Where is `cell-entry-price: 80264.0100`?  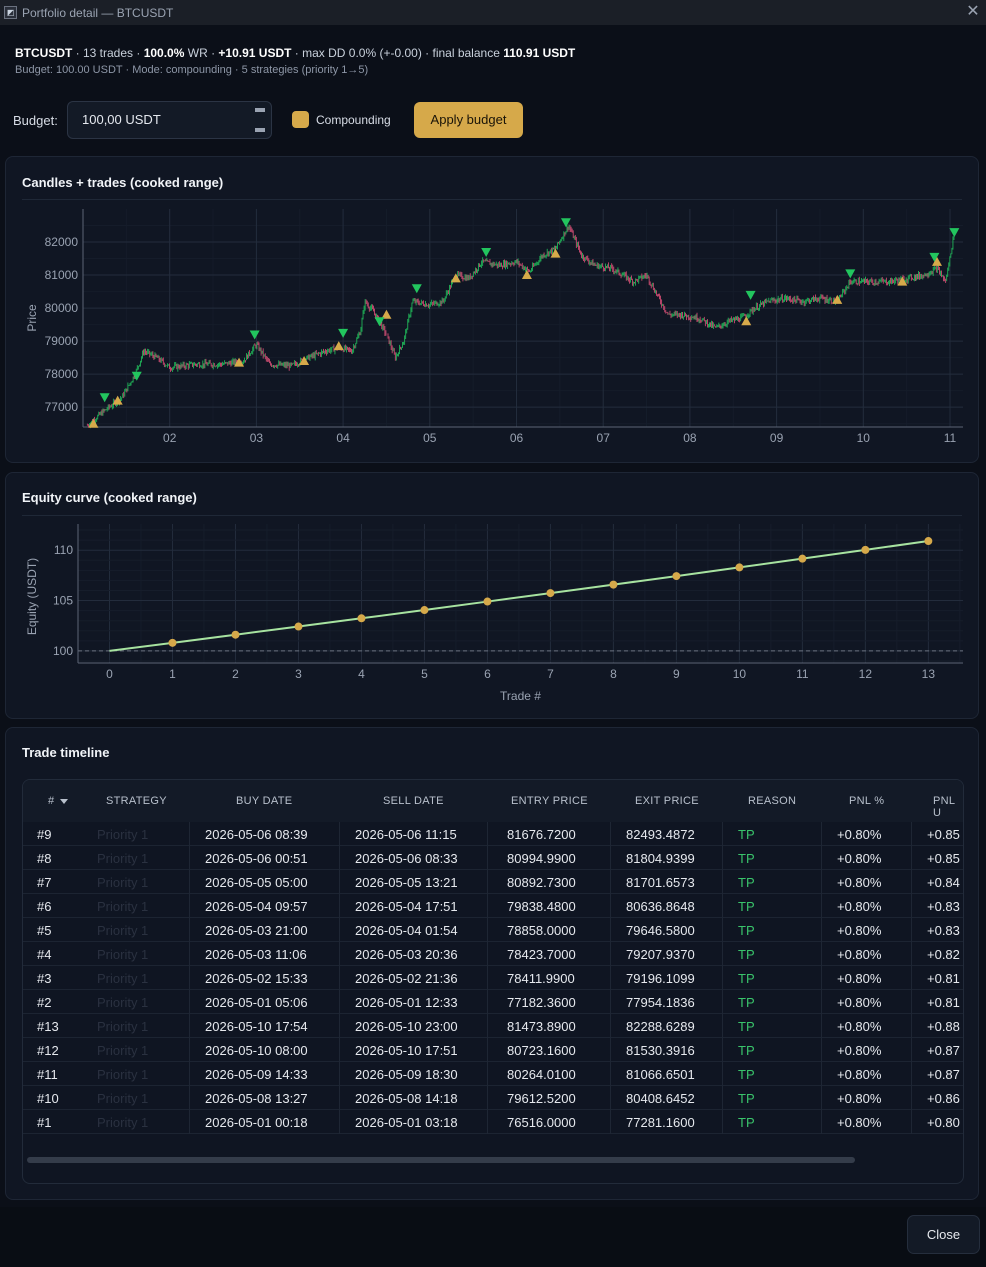
cell-entry-price: 80264.0100 is located at coordinates (541, 1074).